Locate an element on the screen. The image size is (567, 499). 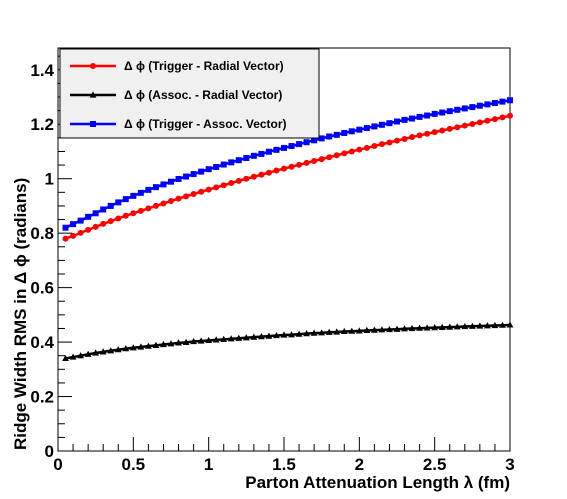
x-tick-label: 2.5 is located at coordinates (435, 464).